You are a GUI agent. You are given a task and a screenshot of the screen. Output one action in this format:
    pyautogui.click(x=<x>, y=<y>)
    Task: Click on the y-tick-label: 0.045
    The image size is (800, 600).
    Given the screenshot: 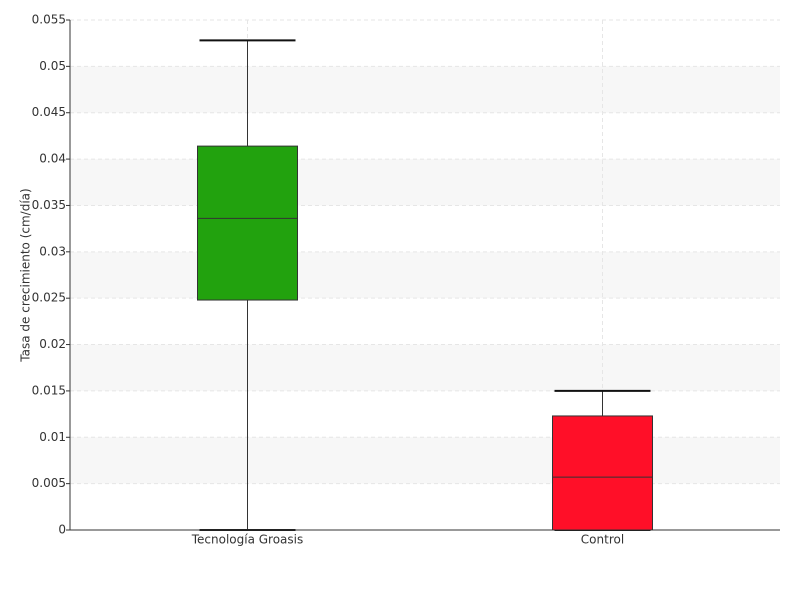 What is the action you would take?
    pyautogui.click(x=49, y=112)
    